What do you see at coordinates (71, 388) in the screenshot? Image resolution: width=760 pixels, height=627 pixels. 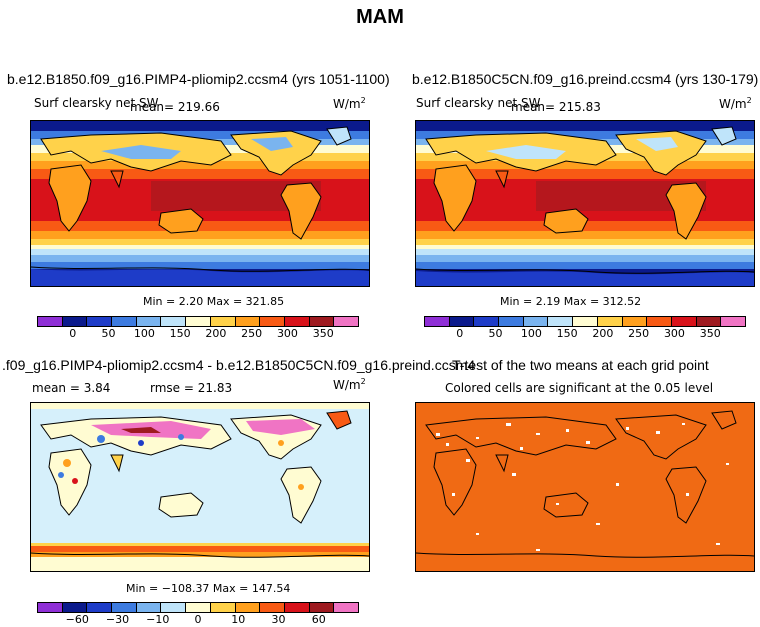 I see `panel3-mean: mean = 3.84` at bounding box center [71, 388].